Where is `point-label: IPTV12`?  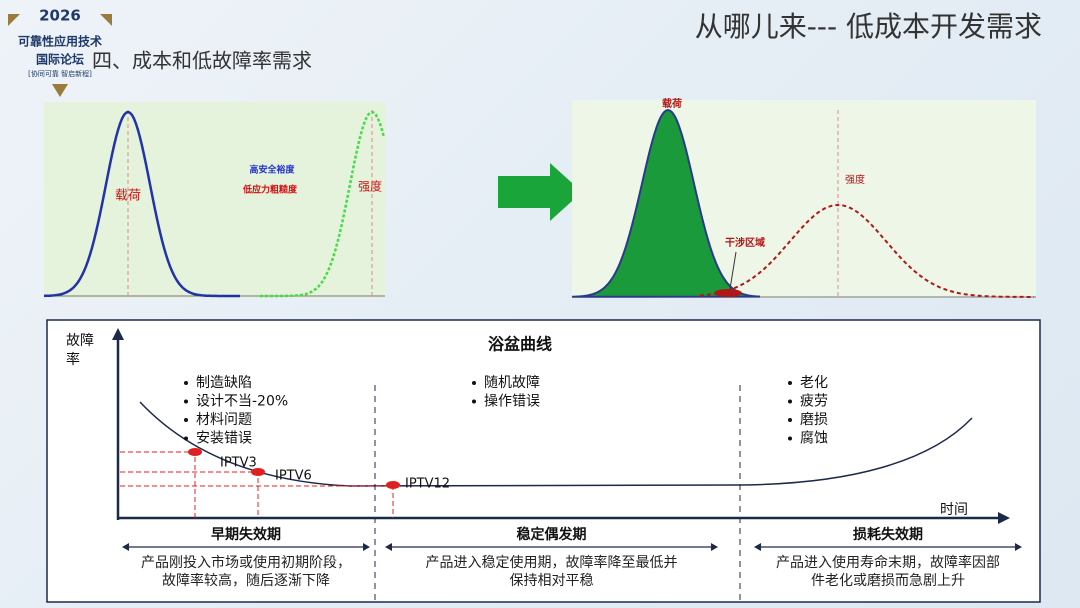
point-label: IPTV12 is located at coordinates (427, 484).